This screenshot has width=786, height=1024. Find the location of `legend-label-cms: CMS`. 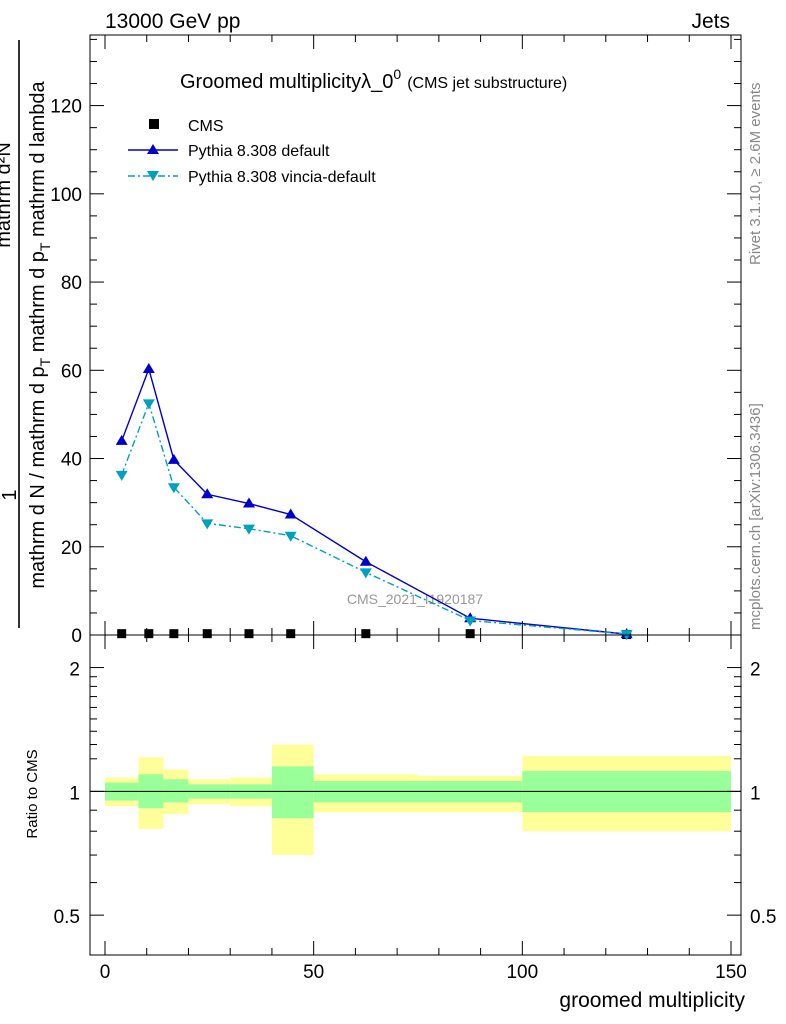

legend-label-cms: CMS is located at coordinates (206, 126).